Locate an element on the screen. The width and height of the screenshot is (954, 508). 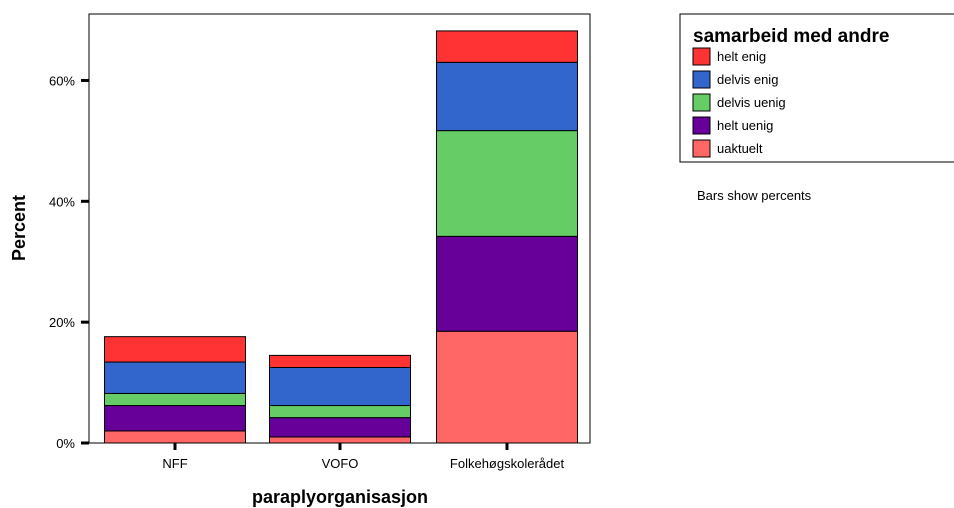
legend-label-0: helt enig is located at coordinates (741, 56).